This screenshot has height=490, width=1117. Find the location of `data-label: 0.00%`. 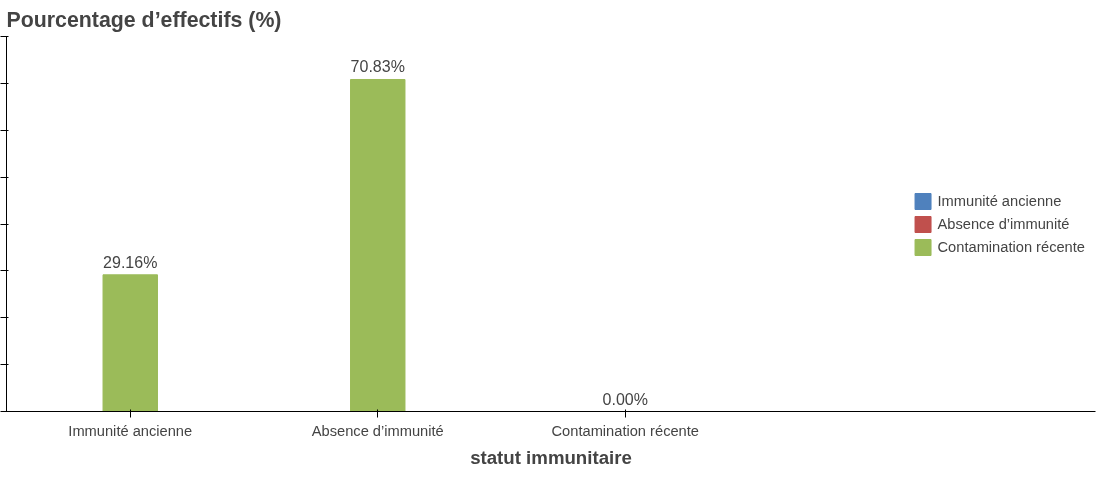

data-label: 0.00% is located at coordinates (625, 399).